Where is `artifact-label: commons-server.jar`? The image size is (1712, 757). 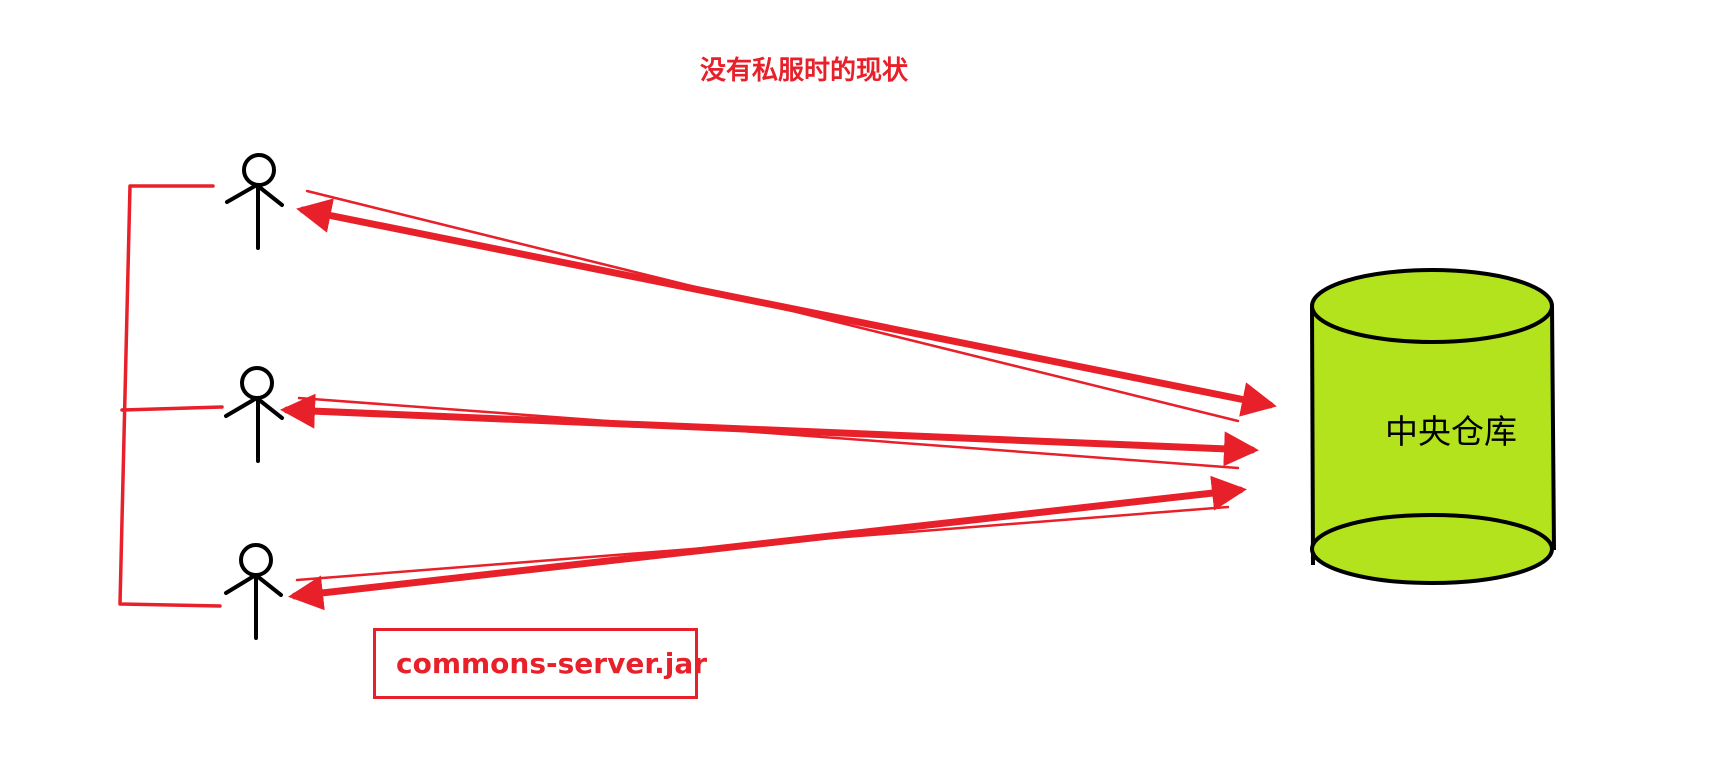 artifact-label: commons-server.jar is located at coordinates (552, 663).